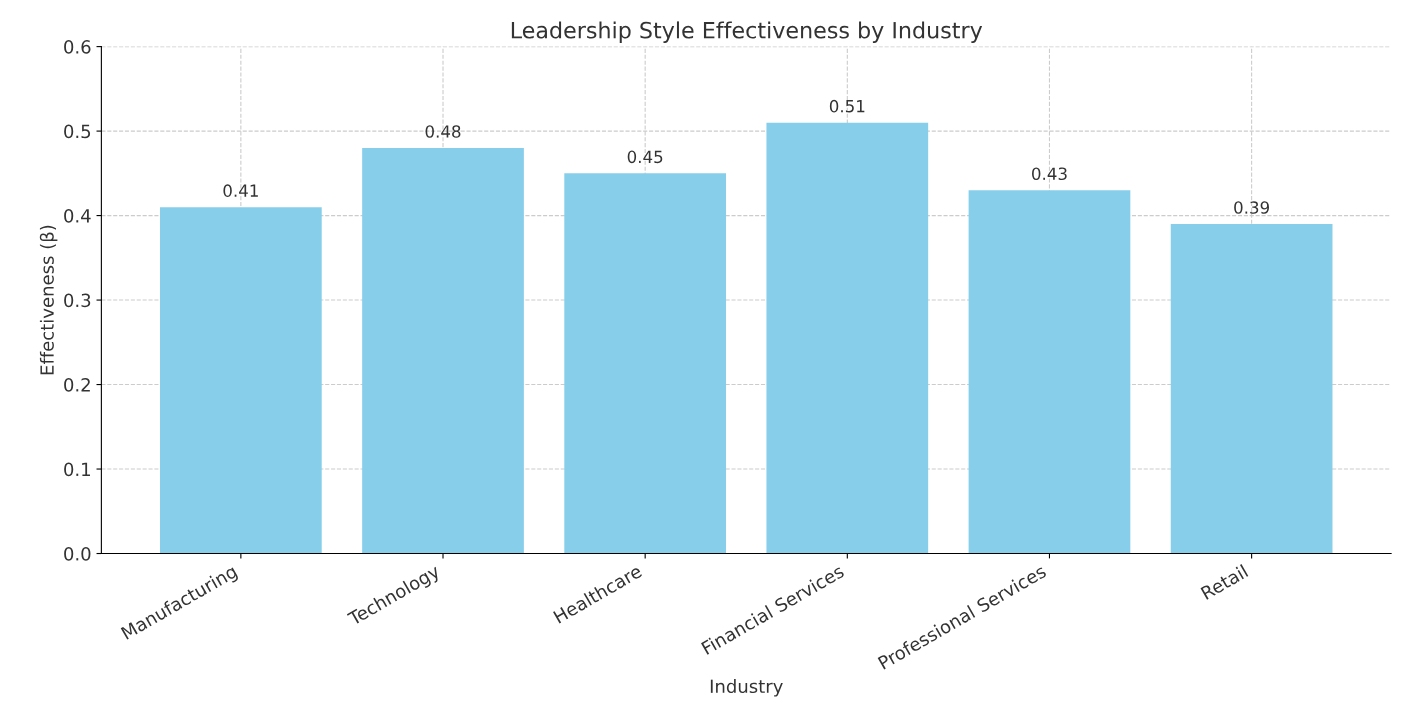 This screenshot has height=717, width=1408. I want to click on y-tick-label: 0.3, so click(77, 300).